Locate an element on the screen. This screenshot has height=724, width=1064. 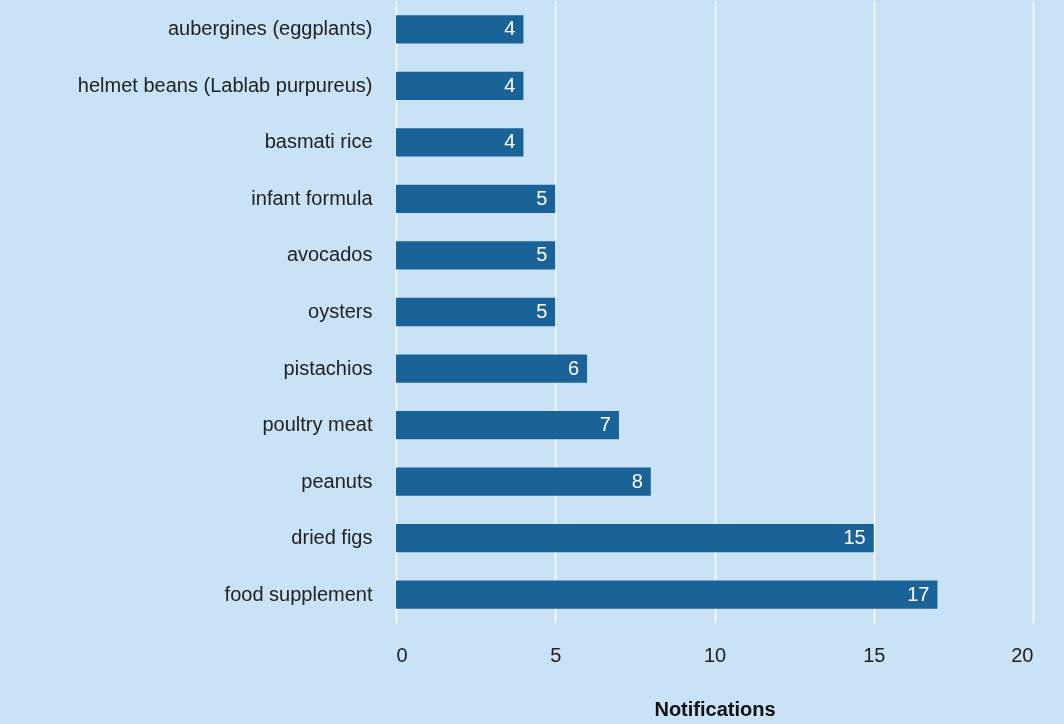
x-tick-label: 20 is located at coordinates (1022, 654).